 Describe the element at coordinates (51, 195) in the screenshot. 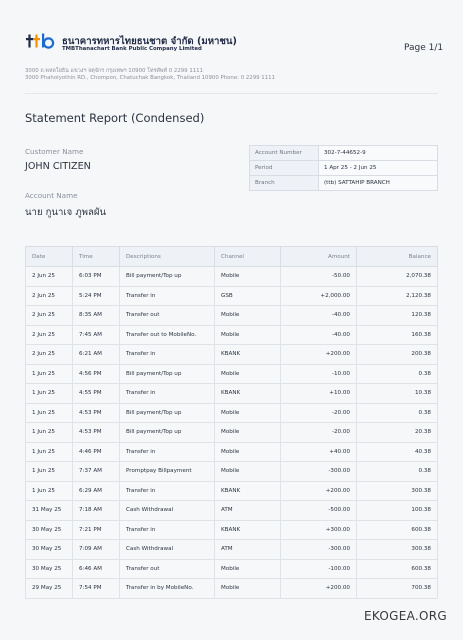

I see `account-name-label: Account Name` at that location.